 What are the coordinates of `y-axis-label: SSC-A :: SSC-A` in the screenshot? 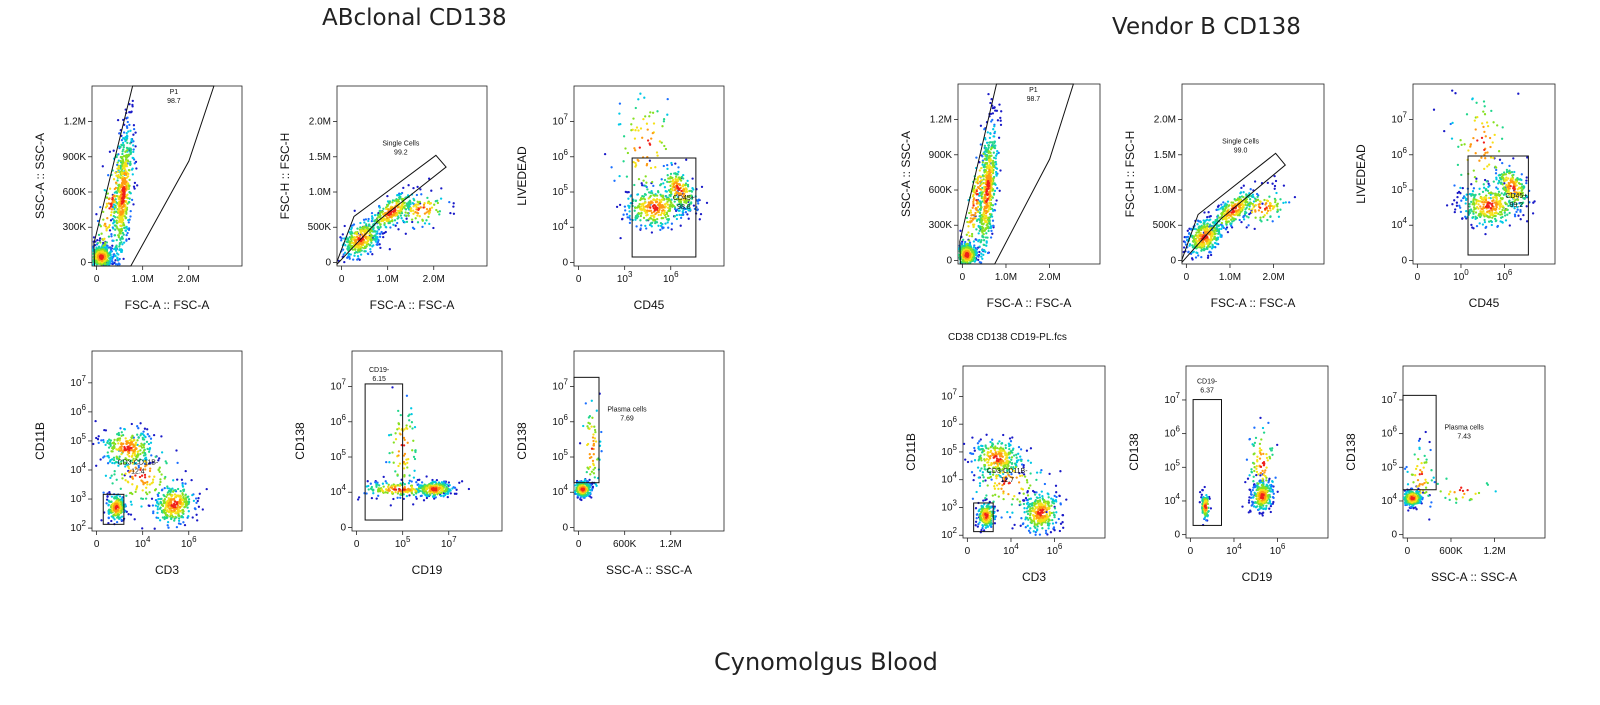 It's located at (40, 176).